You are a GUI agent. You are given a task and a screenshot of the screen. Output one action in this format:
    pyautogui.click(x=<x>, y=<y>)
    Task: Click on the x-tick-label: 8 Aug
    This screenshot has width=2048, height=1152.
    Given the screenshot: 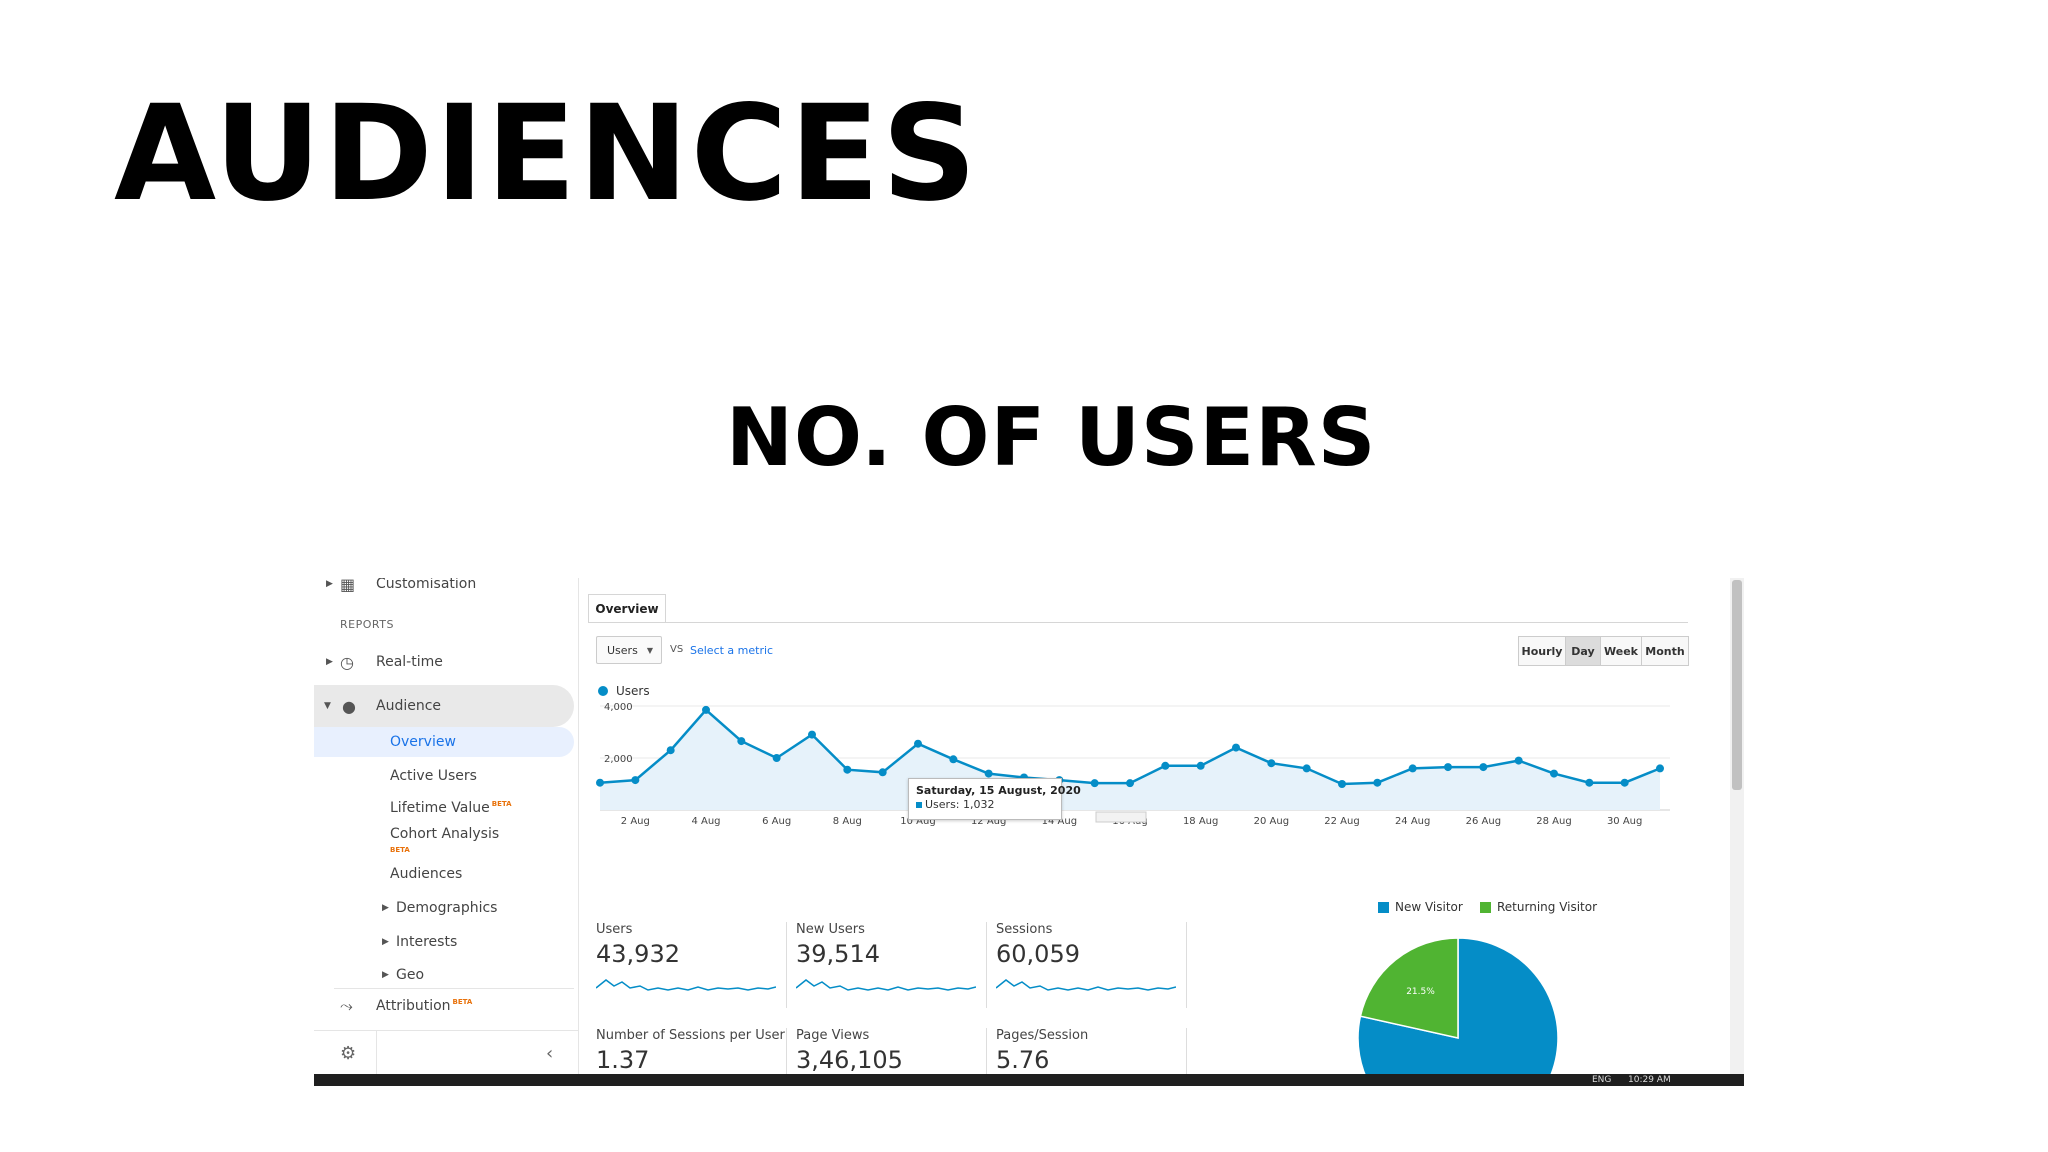 What is the action you would take?
    pyautogui.click(x=847, y=821)
    